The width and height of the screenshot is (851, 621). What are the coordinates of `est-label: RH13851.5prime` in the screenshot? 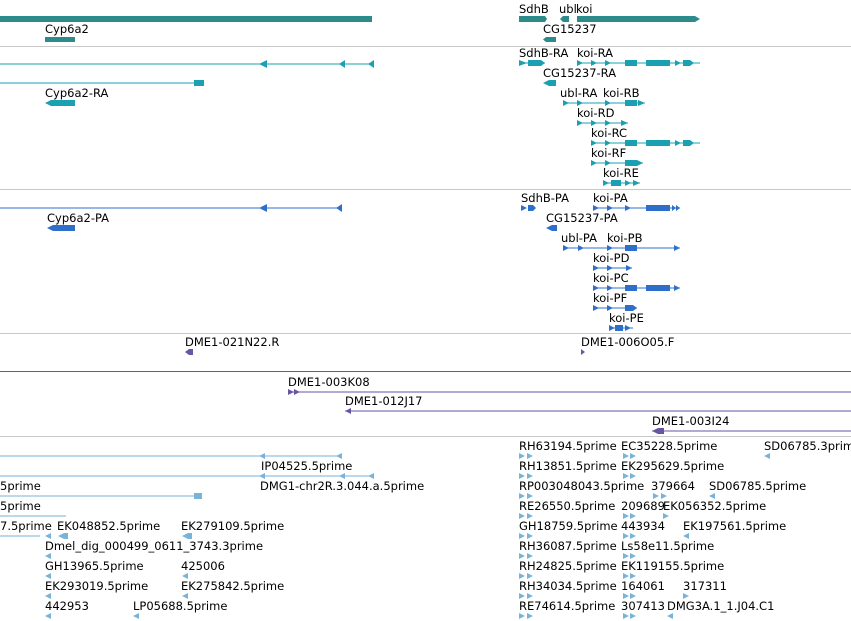 It's located at (568, 466).